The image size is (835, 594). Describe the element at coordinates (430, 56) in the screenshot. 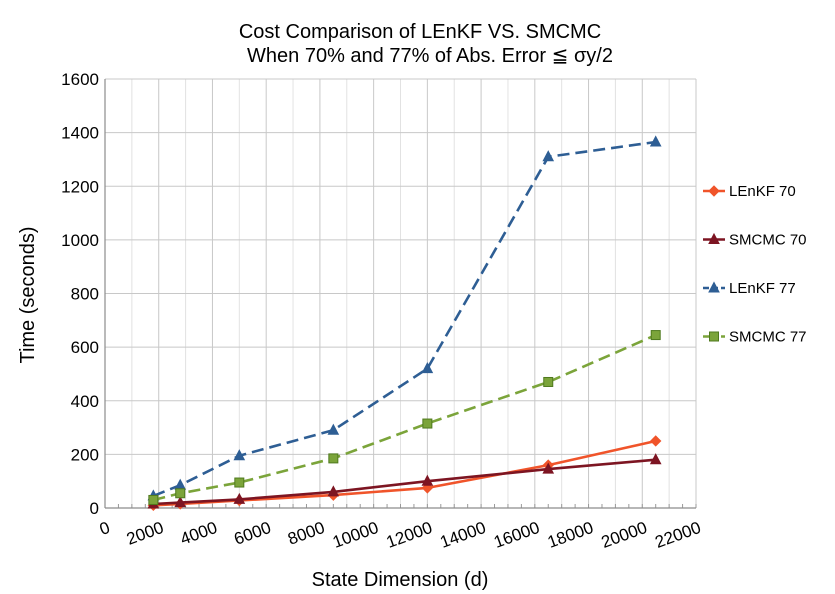

I see `chart-title-line2: When 70% and 77% of Abs. Error ≦ σy/2` at that location.